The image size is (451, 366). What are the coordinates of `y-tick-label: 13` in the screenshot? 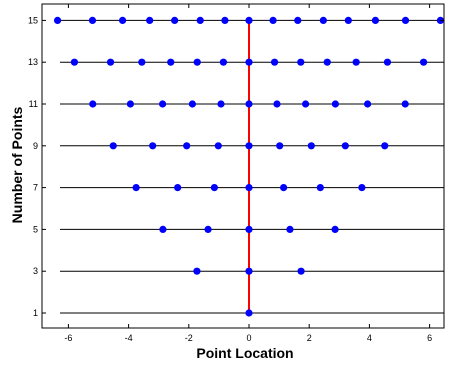 It's located at (33, 62).